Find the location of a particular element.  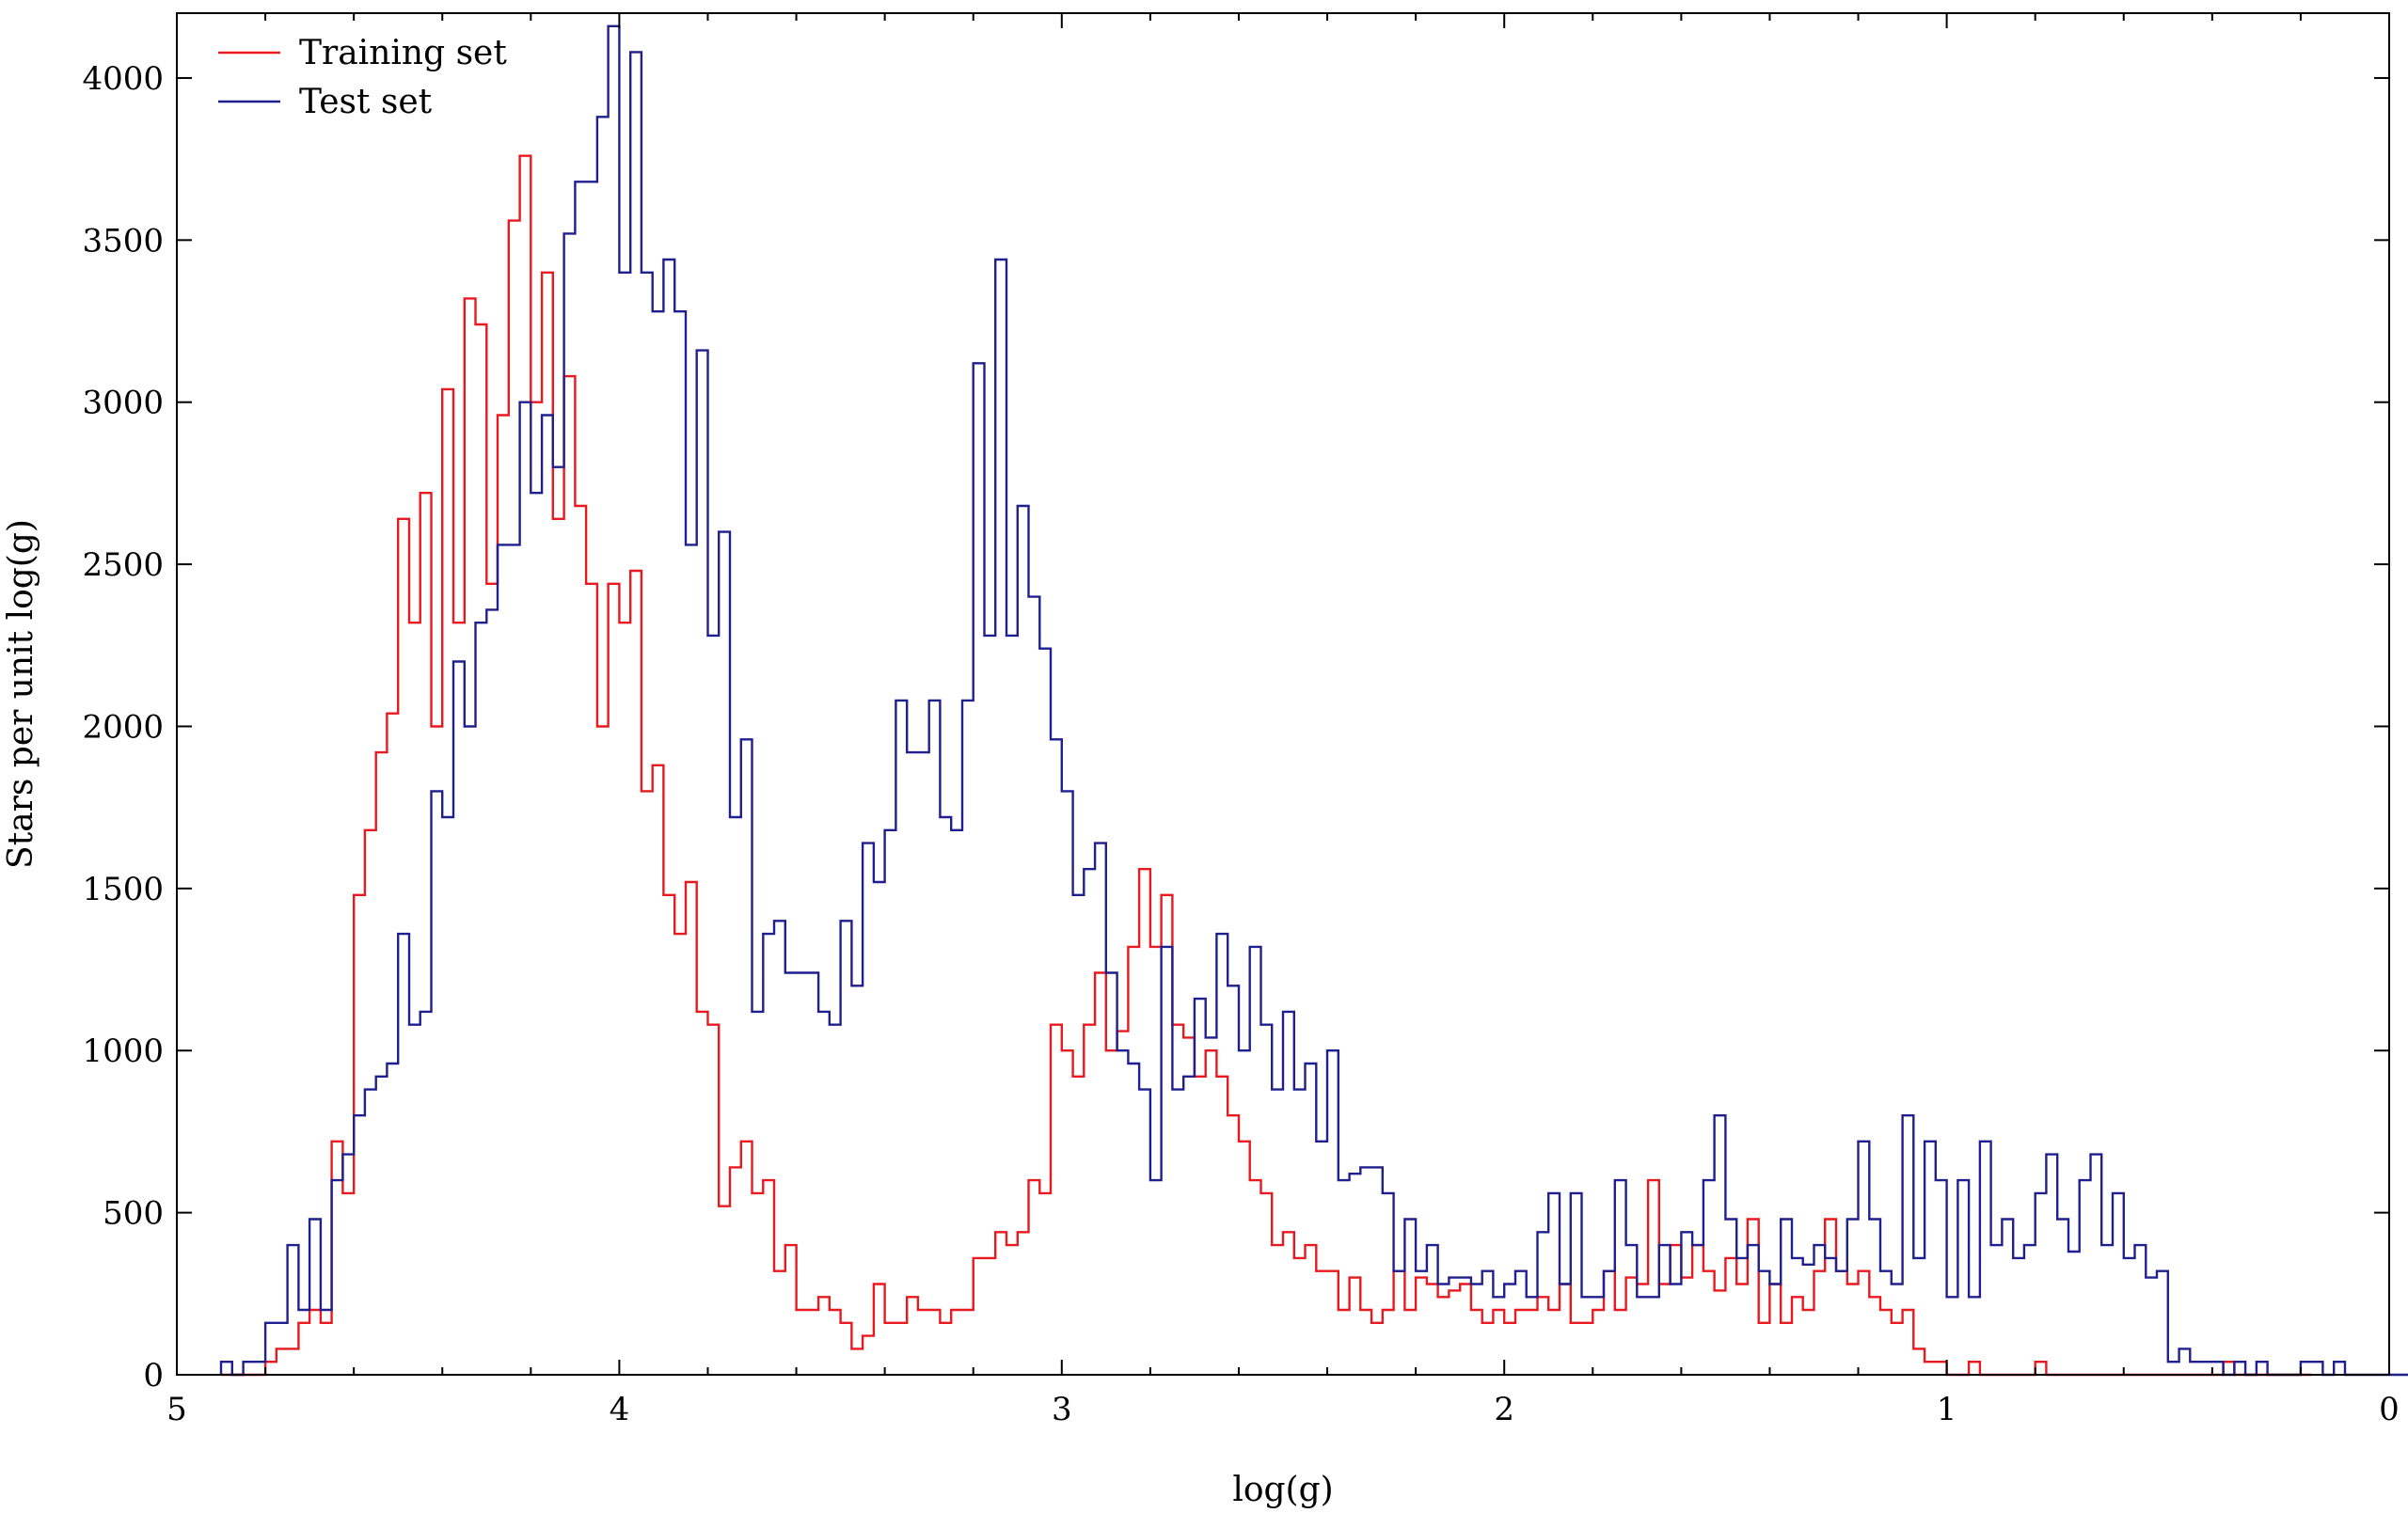

y-tick-label: 1500 is located at coordinates (123, 889).